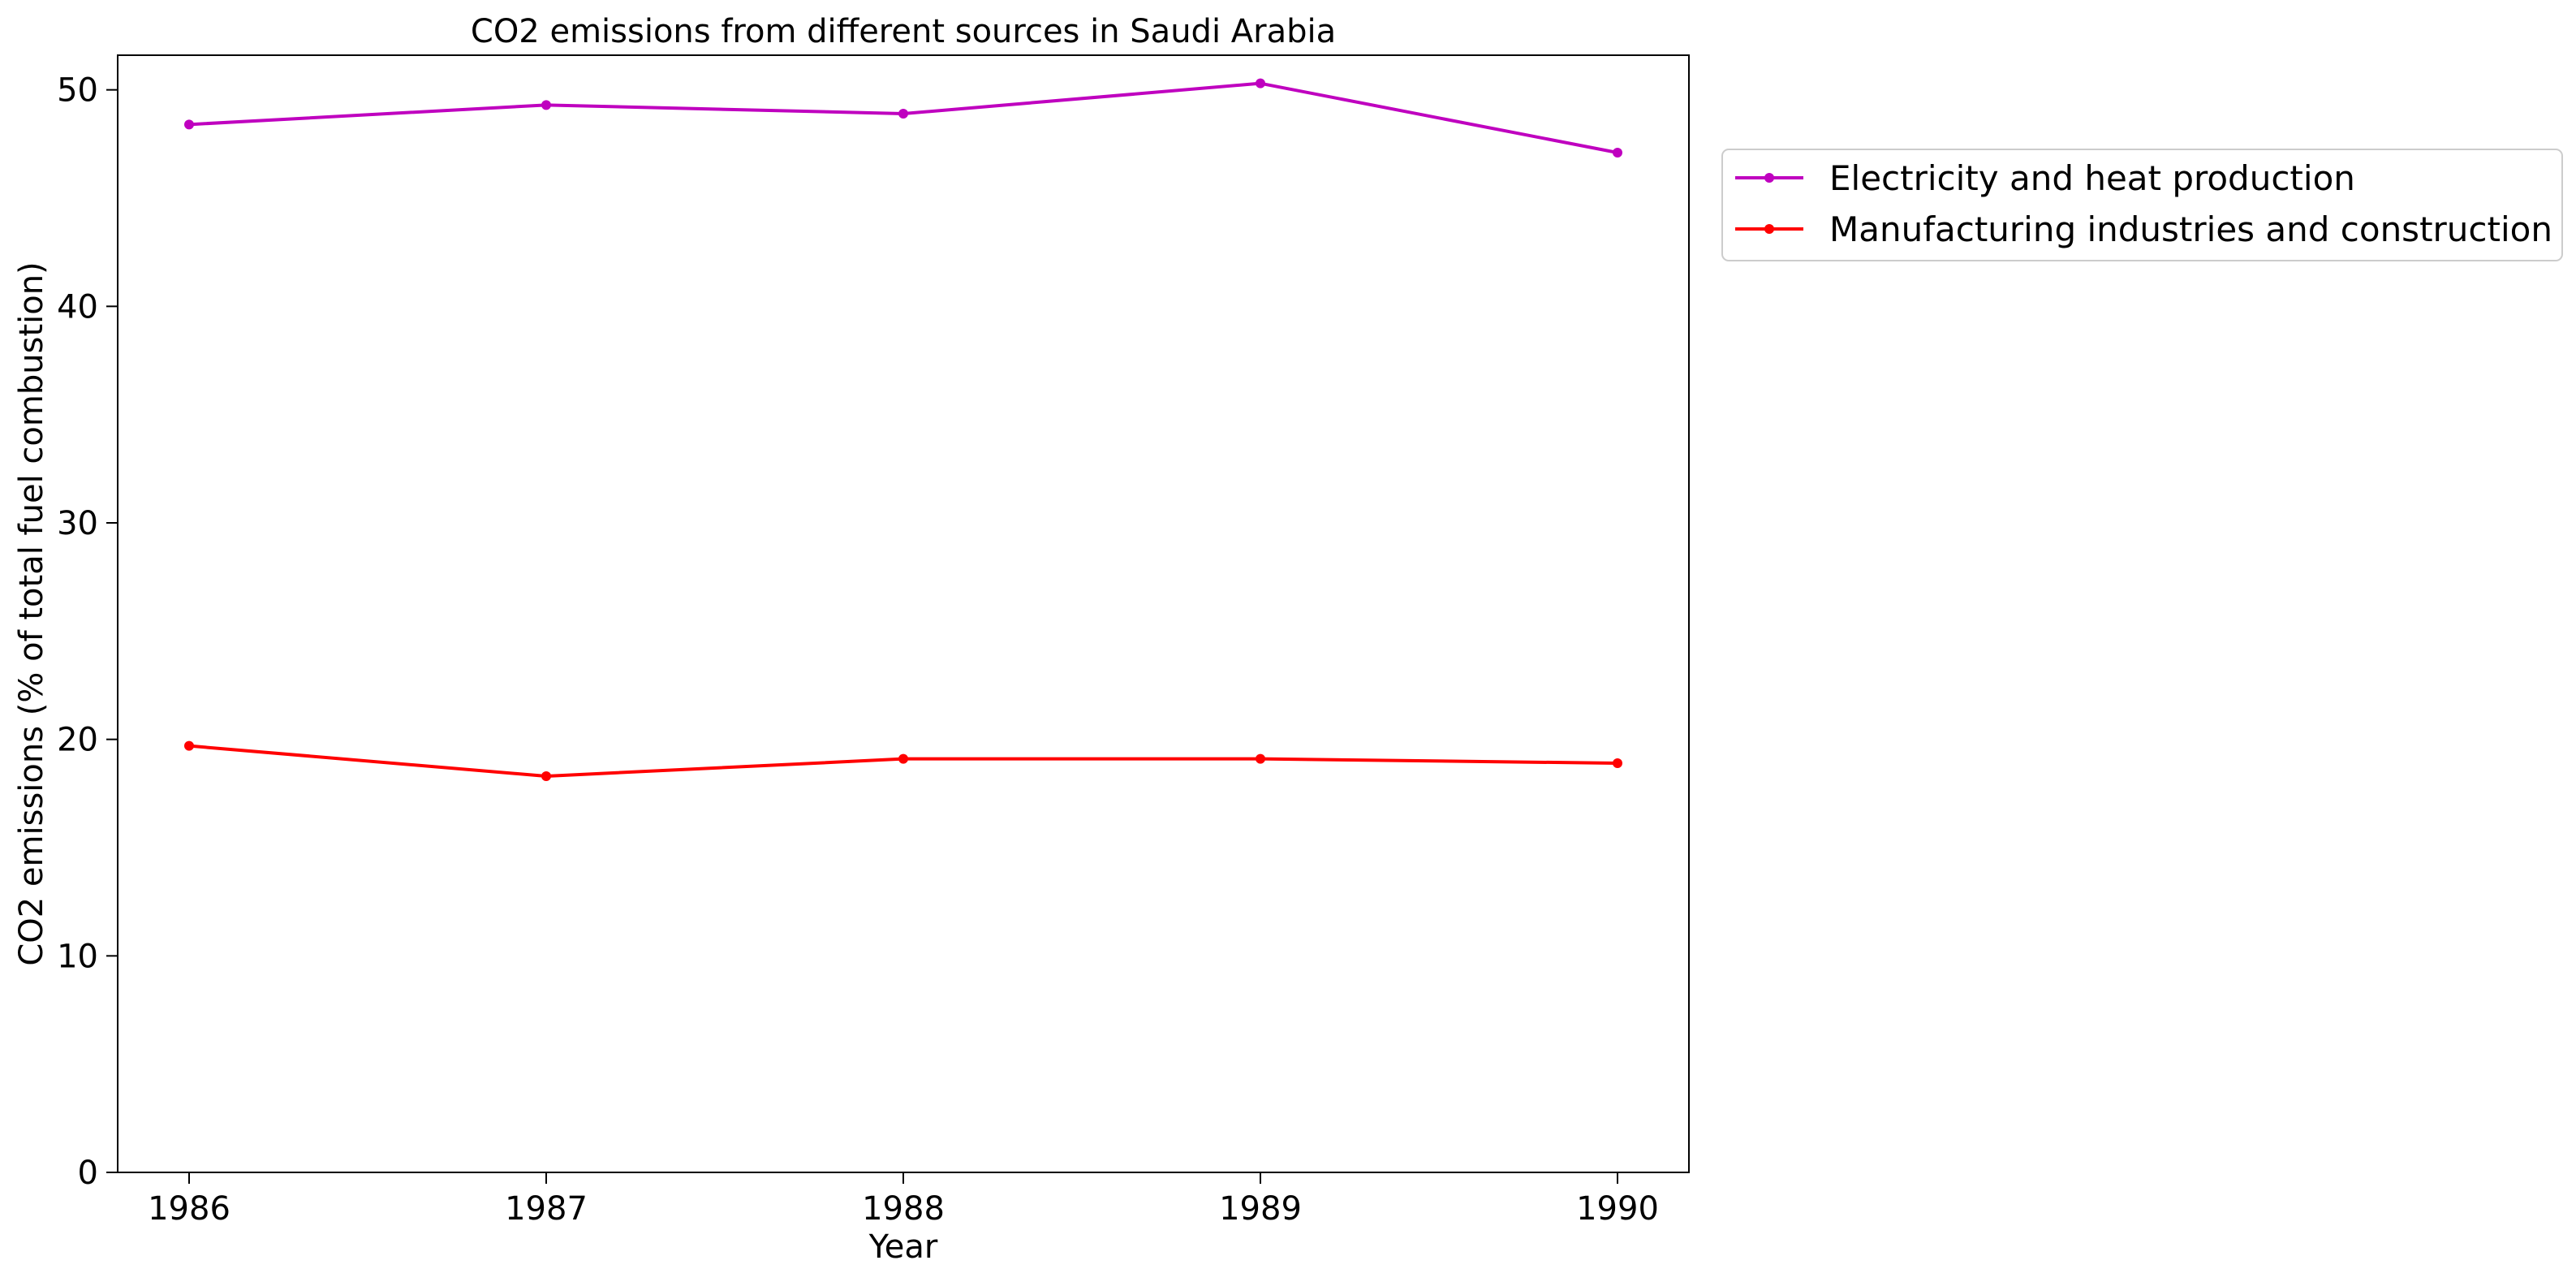 This screenshot has width=2576, height=1282. What do you see at coordinates (1261, 1209) in the screenshot?
I see `x-tick-label: 1989` at bounding box center [1261, 1209].